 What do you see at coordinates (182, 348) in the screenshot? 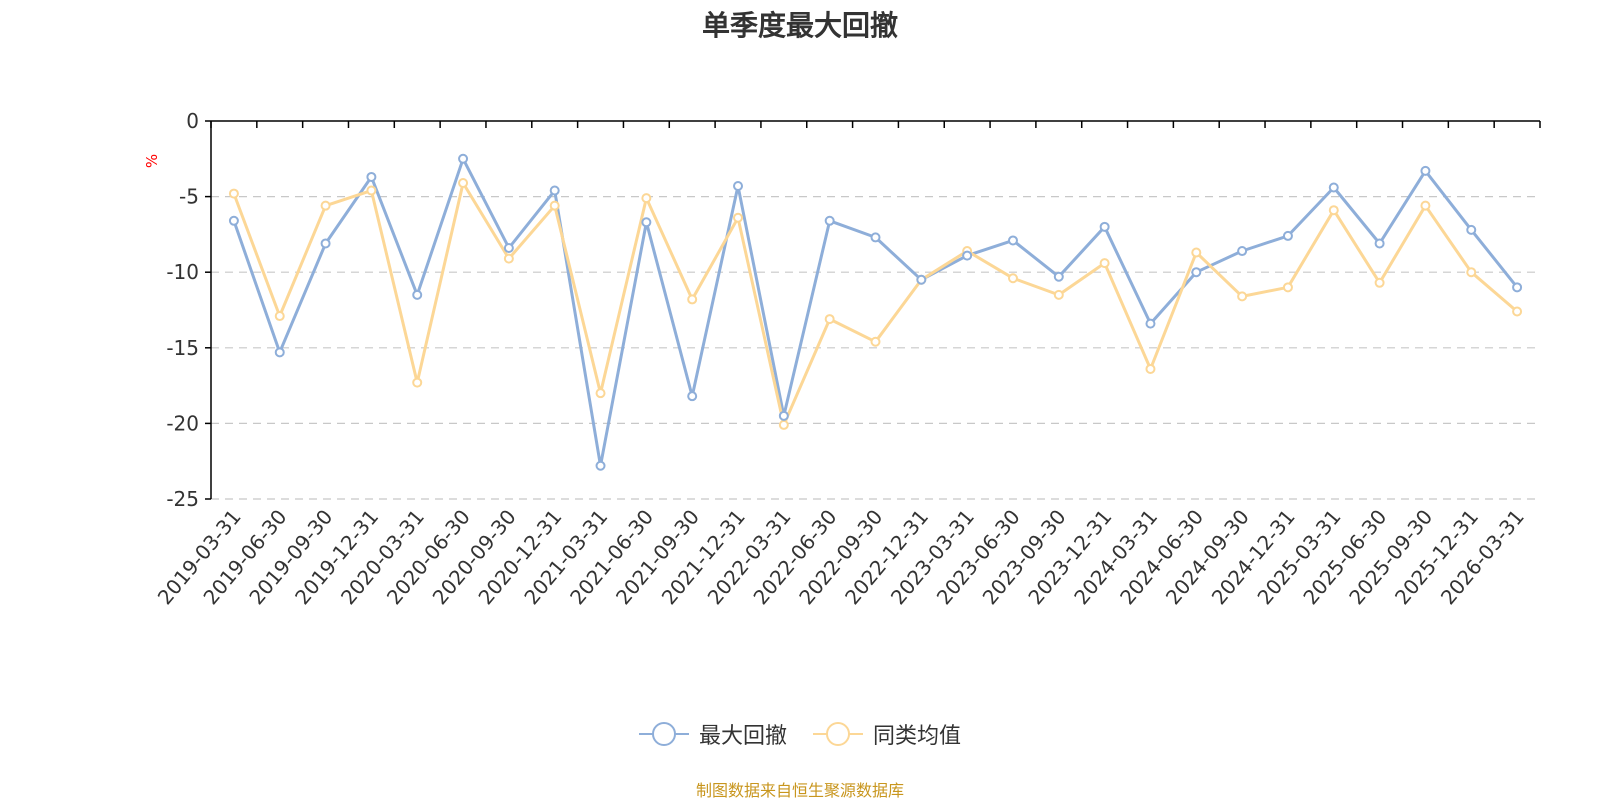
I see `y-tick-label: -15` at bounding box center [182, 348].